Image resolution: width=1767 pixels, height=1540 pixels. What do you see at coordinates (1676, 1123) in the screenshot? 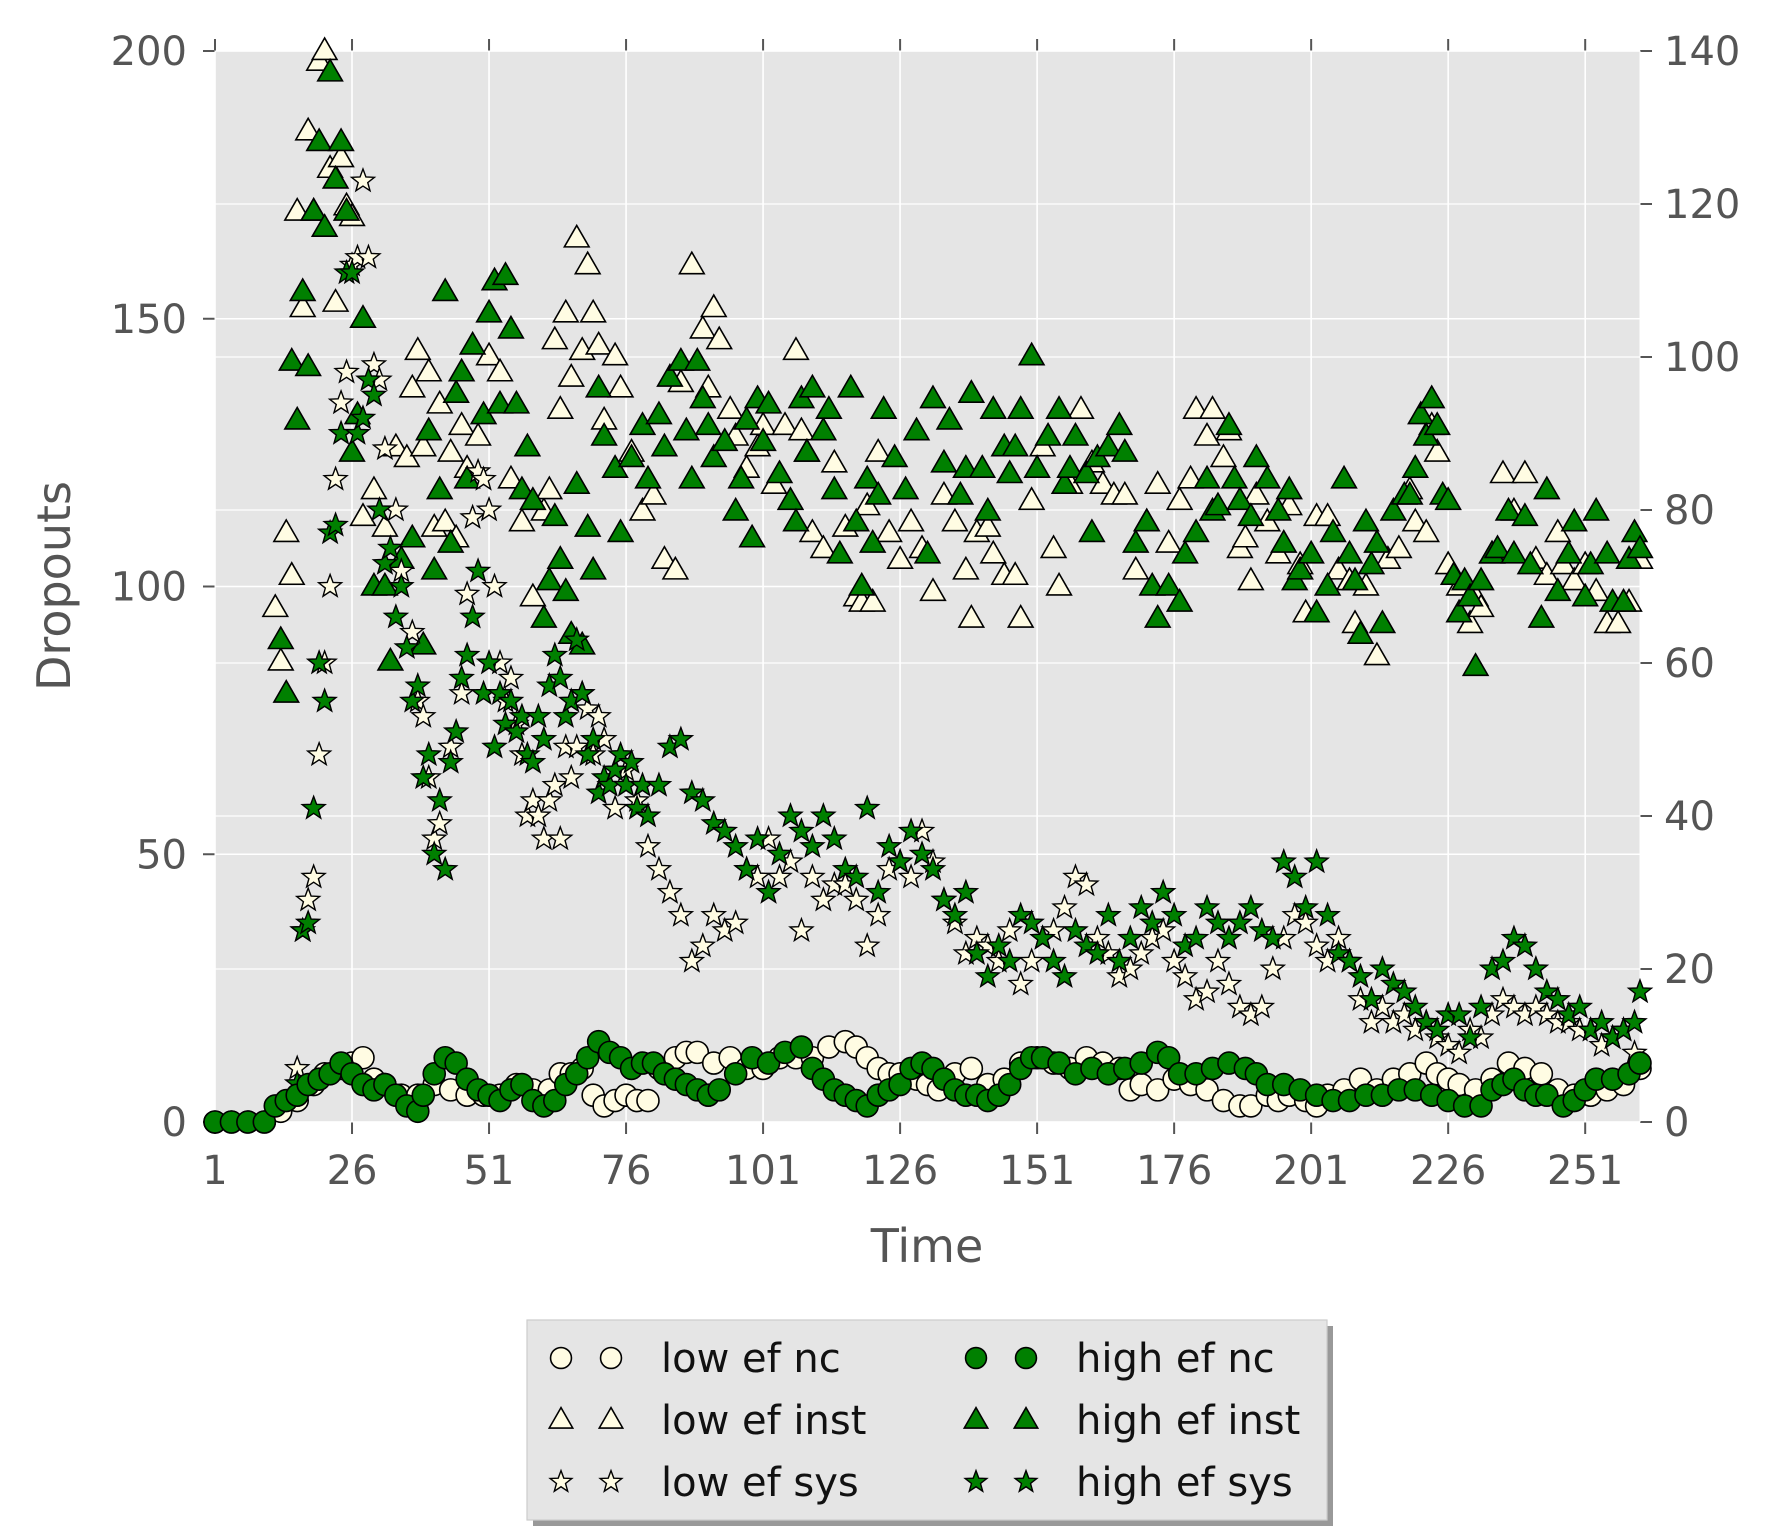
I see `y2-tick-label: 0` at bounding box center [1676, 1123].